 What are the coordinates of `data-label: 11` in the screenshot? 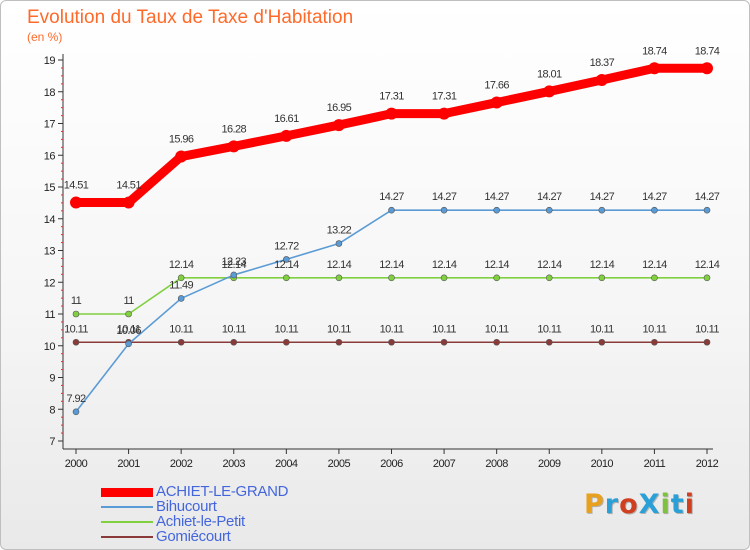 It's located at (76, 301).